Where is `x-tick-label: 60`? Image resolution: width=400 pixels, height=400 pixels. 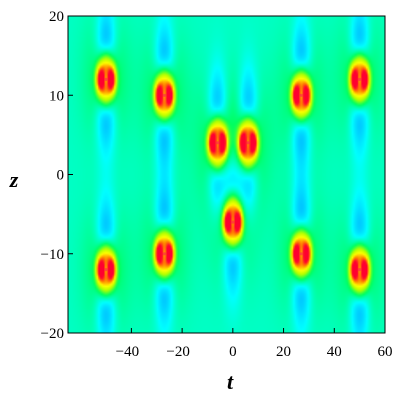 x-tick-label: 60 is located at coordinates (385, 352).